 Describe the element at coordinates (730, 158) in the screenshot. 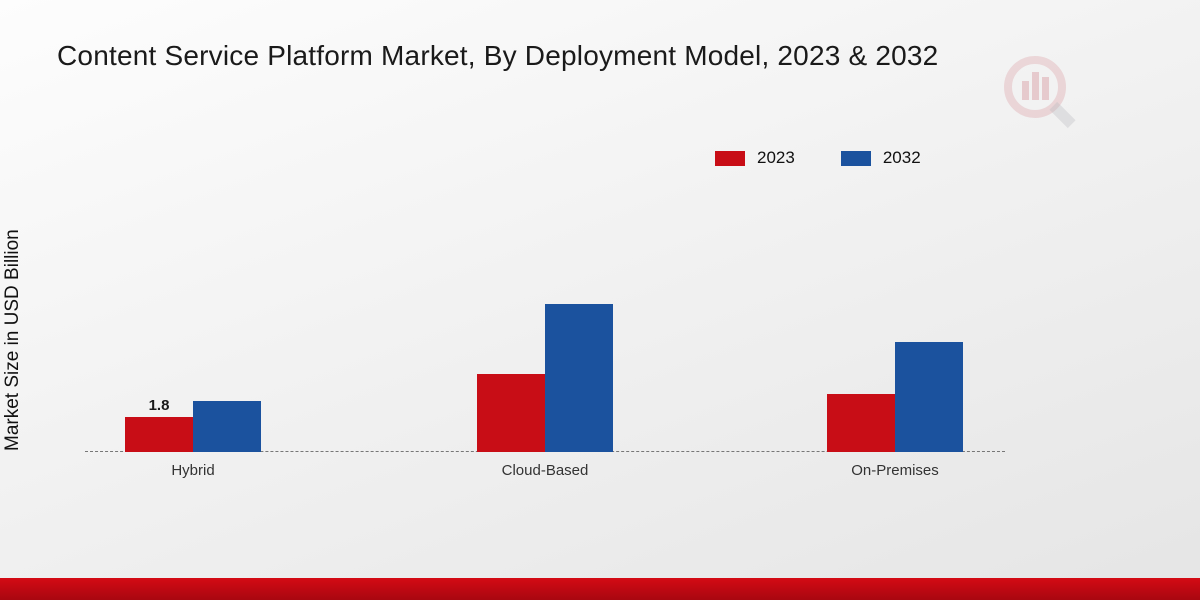

I see `legend-swatch-2023` at that location.